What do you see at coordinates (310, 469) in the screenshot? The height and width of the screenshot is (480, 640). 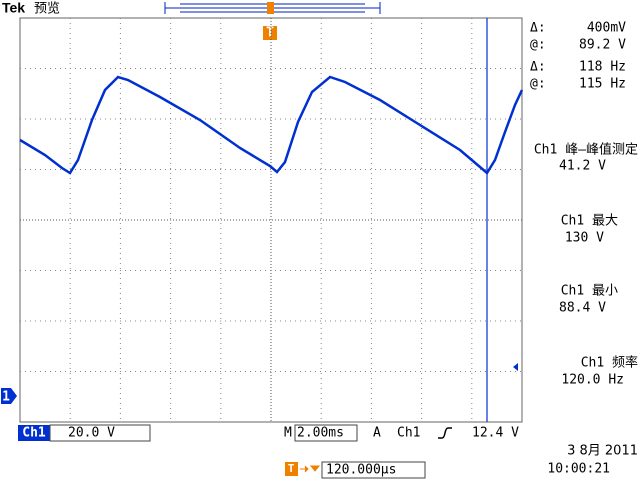 I see `position-arrow` at bounding box center [310, 469].